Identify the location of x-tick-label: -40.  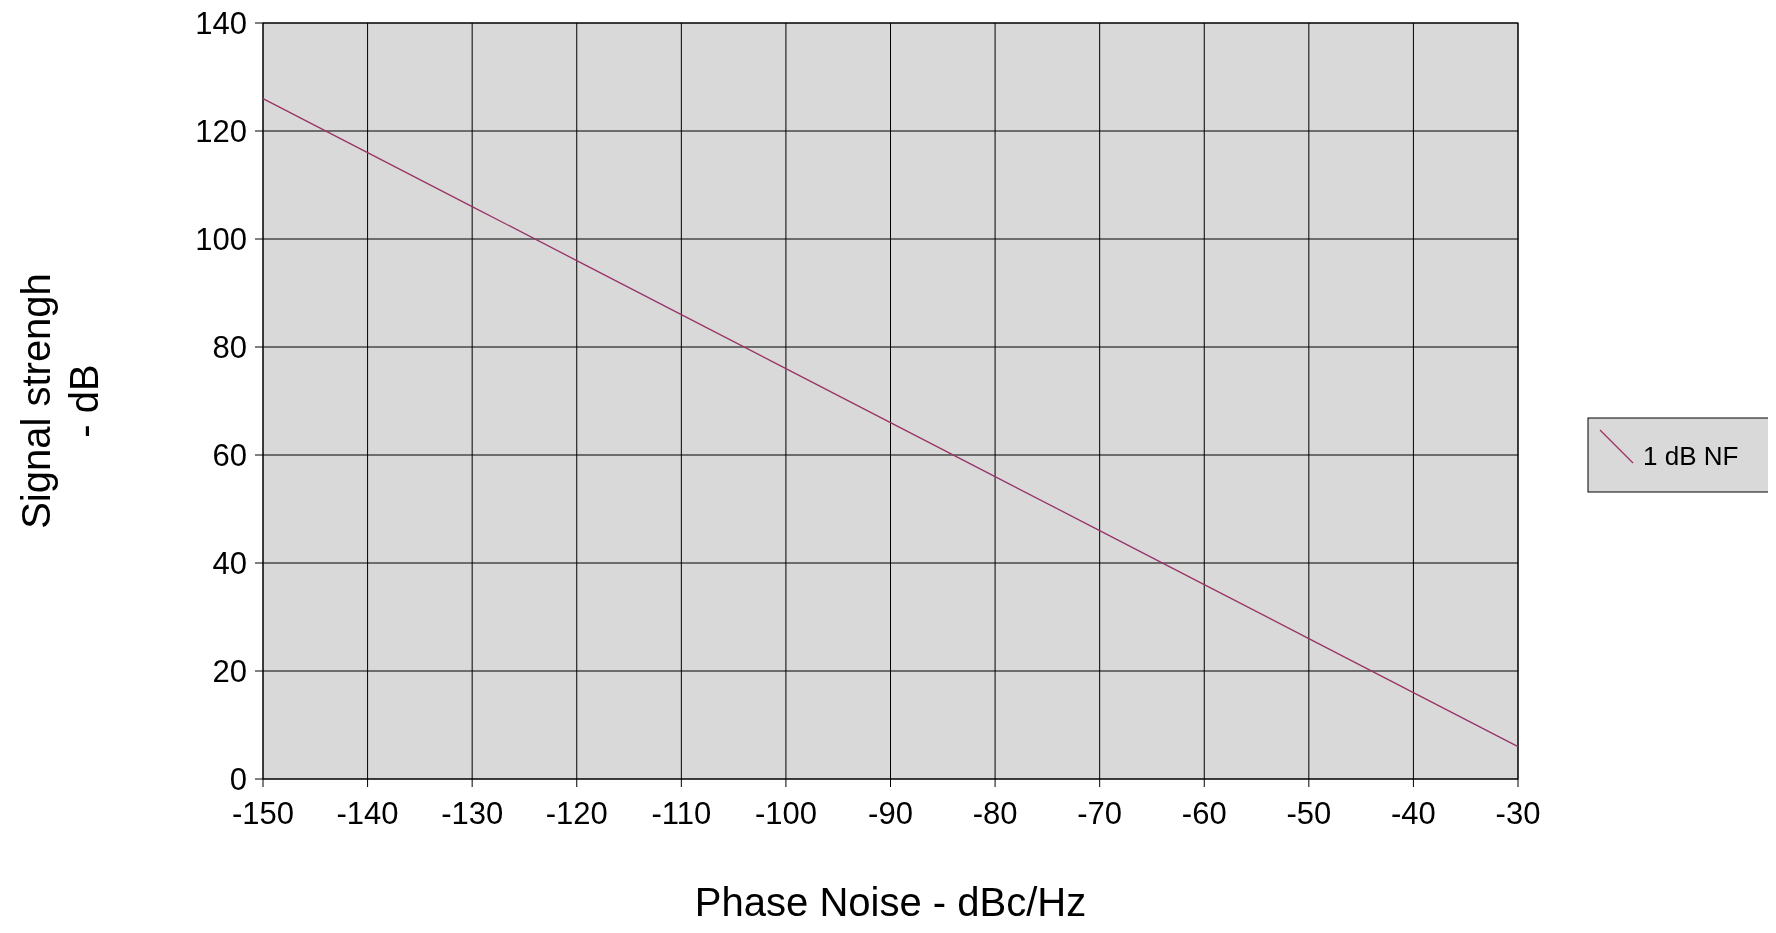
(1413, 813).